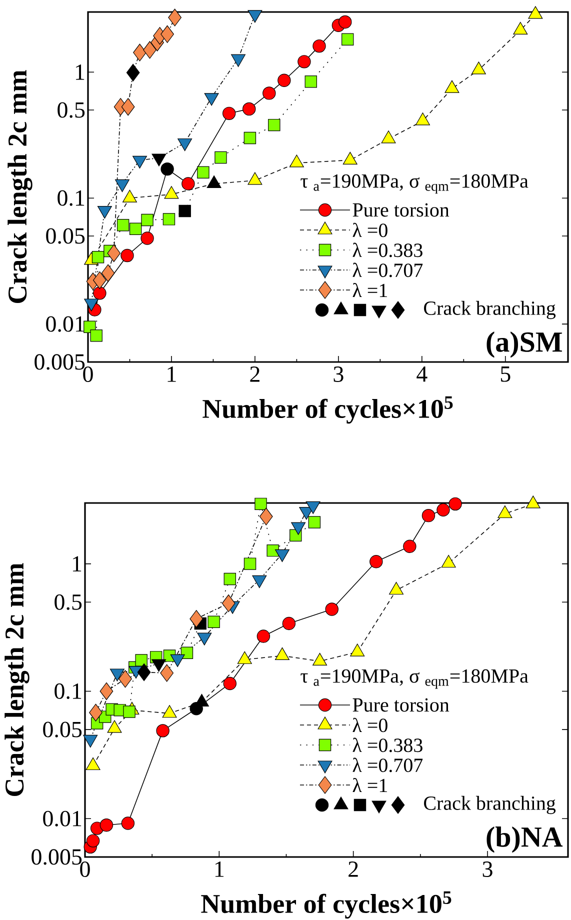 This screenshot has height=920, width=571. Describe the element at coordinates (88, 374) in the screenshot. I see `x-tick-label: 0` at that location.